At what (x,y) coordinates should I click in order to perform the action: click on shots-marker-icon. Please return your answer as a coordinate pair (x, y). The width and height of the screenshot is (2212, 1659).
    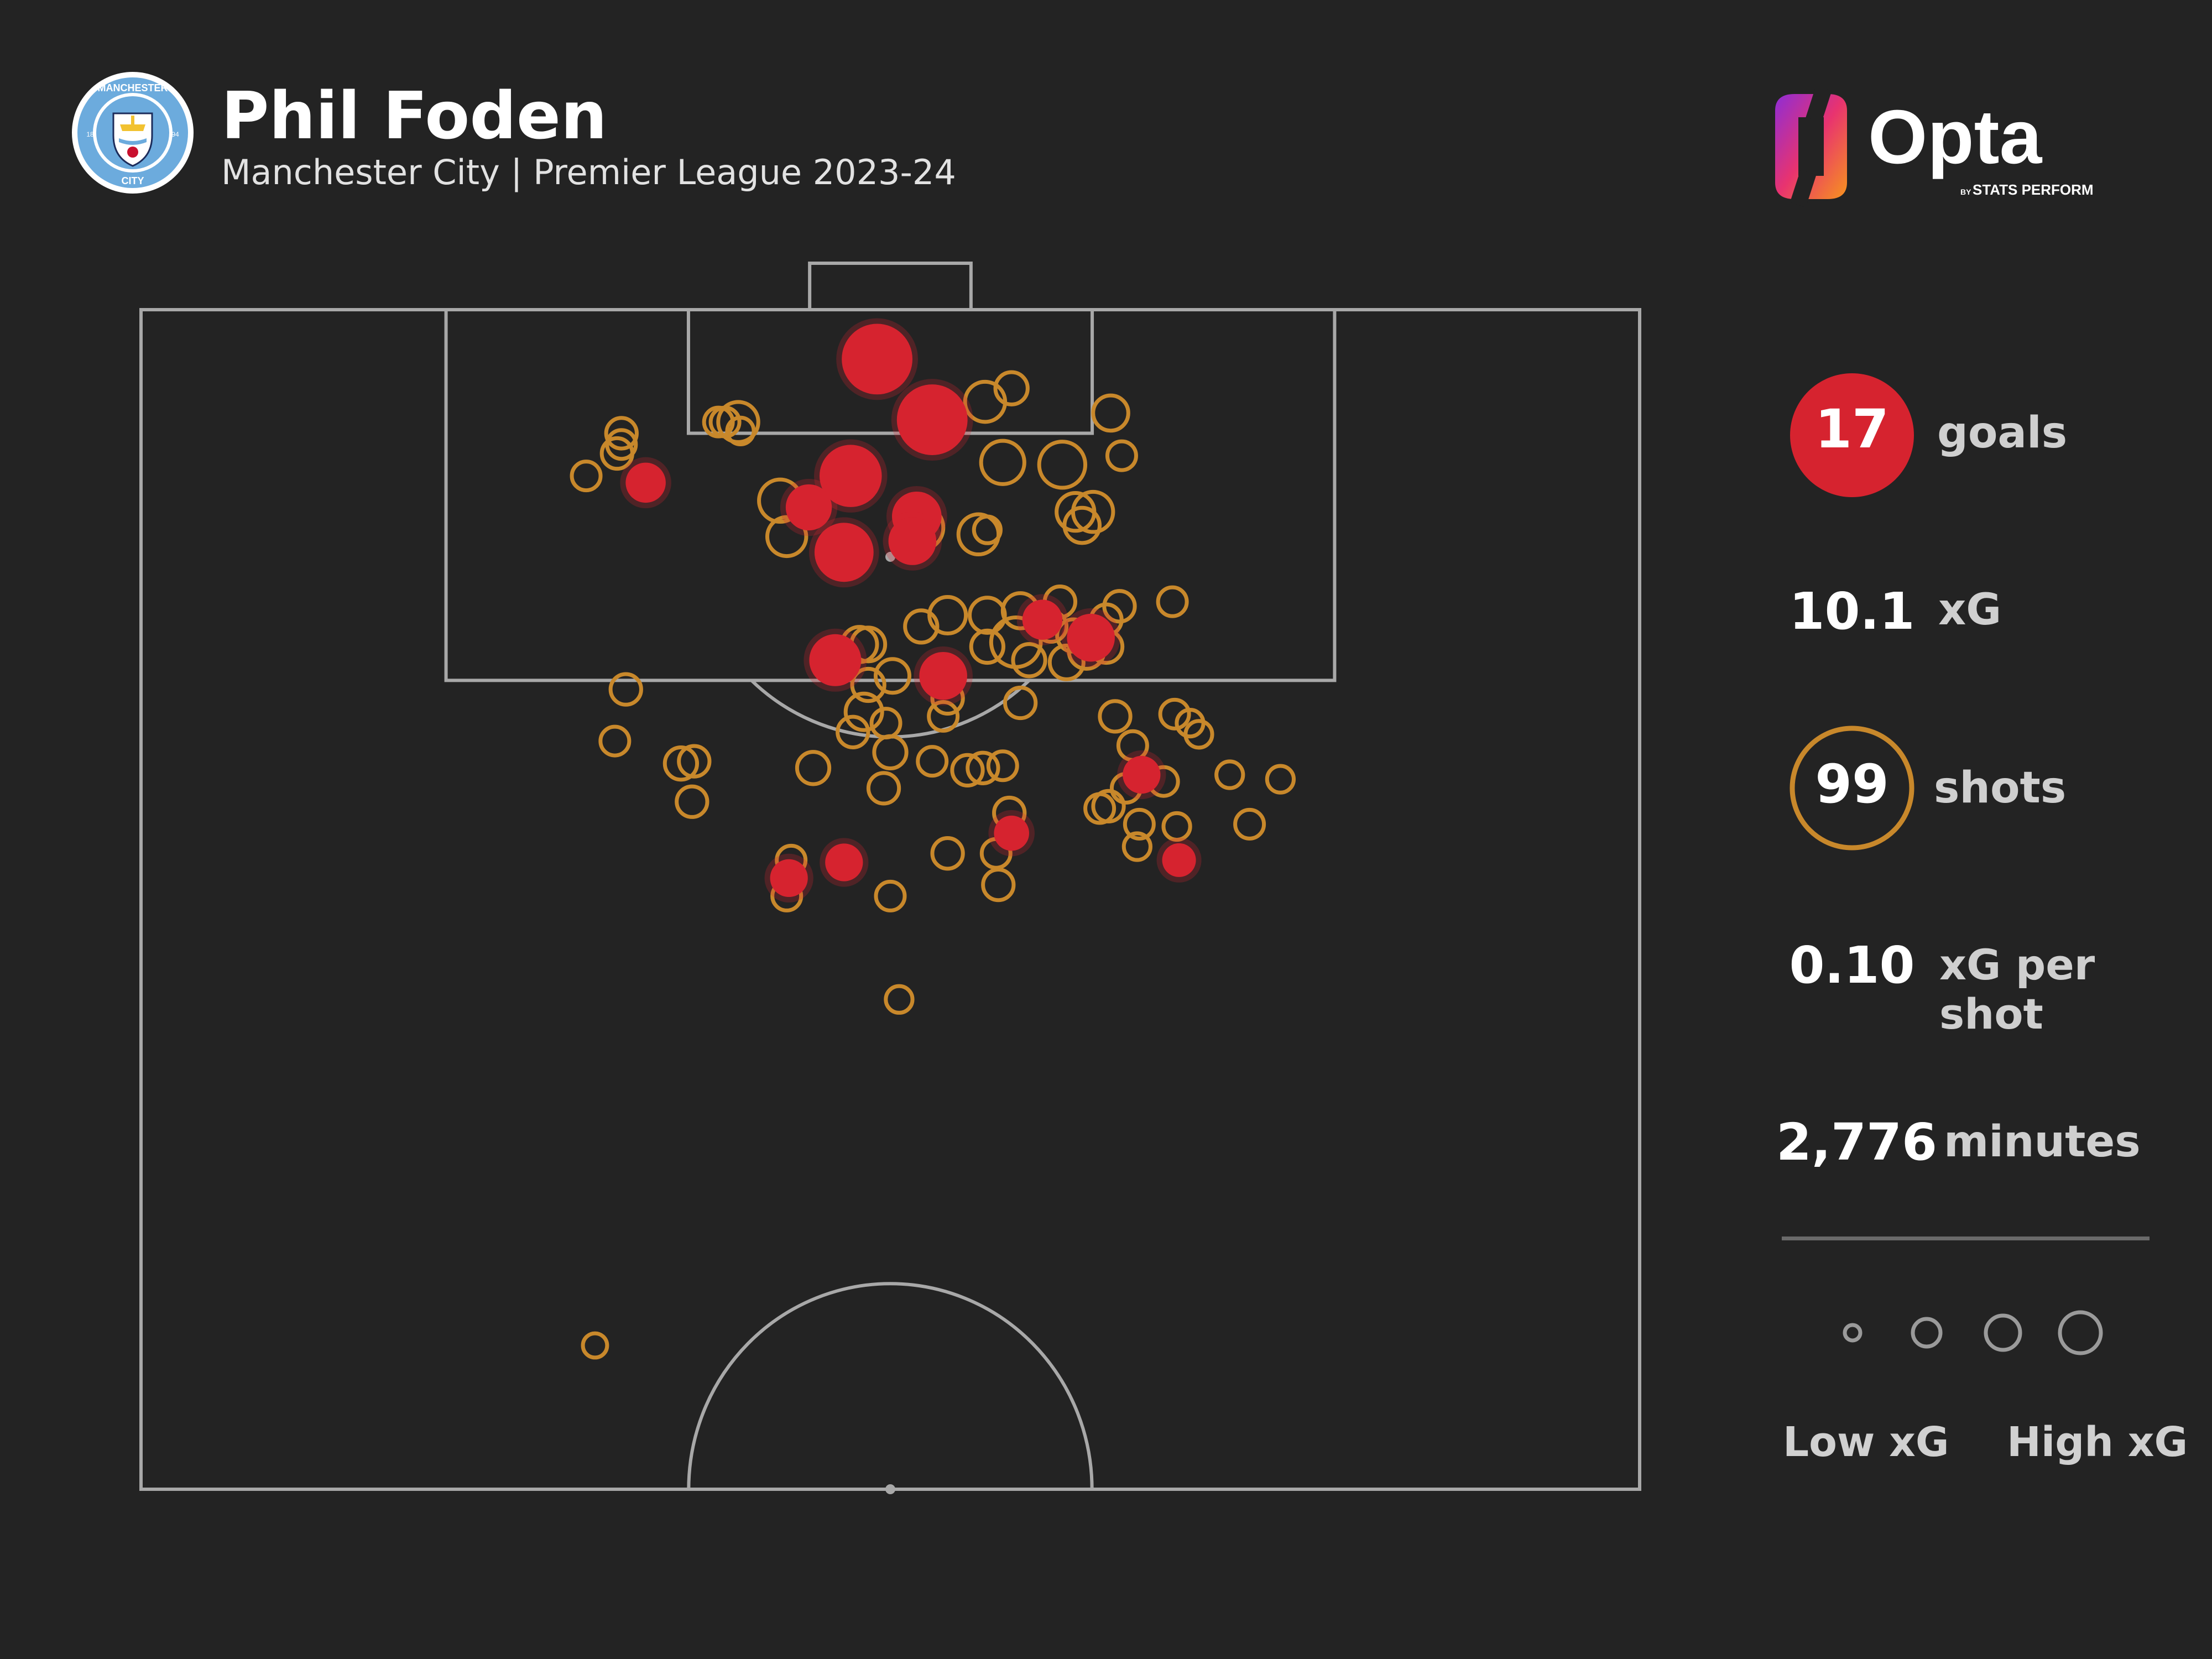
    Looking at the image, I should click on (1852, 789).